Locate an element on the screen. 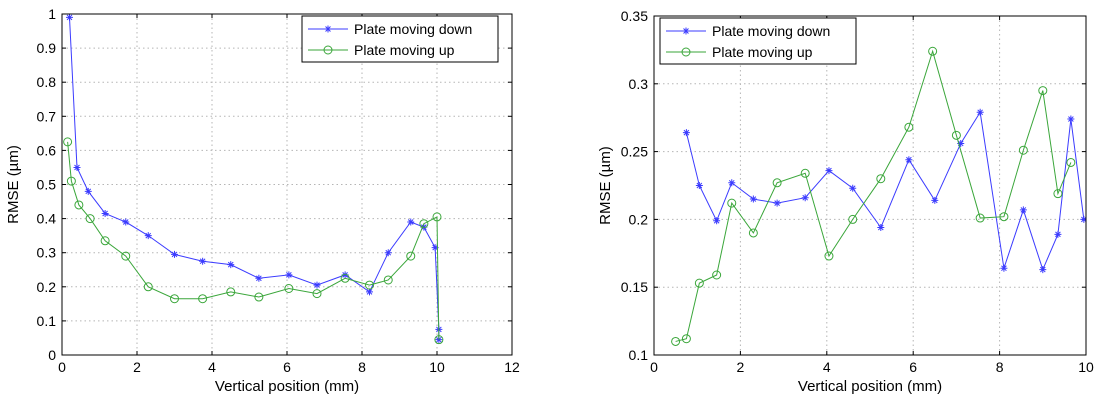  y-tick-label: 0.4 is located at coordinates (47, 219).